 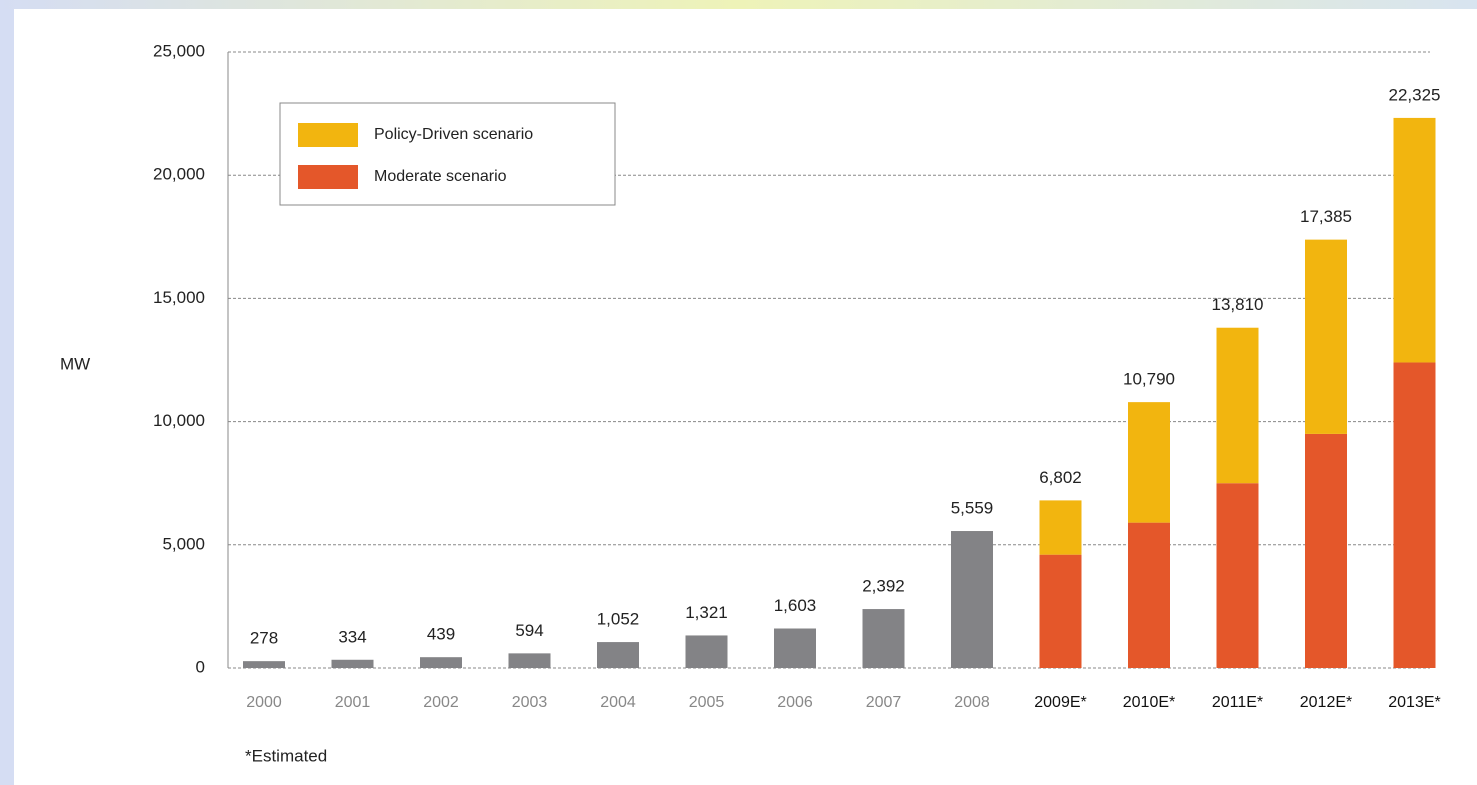 What do you see at coordinates (1237, 702) in the screenshot?
I see `x-tick-label: 2011E*` at bounding box center [1237, 702].